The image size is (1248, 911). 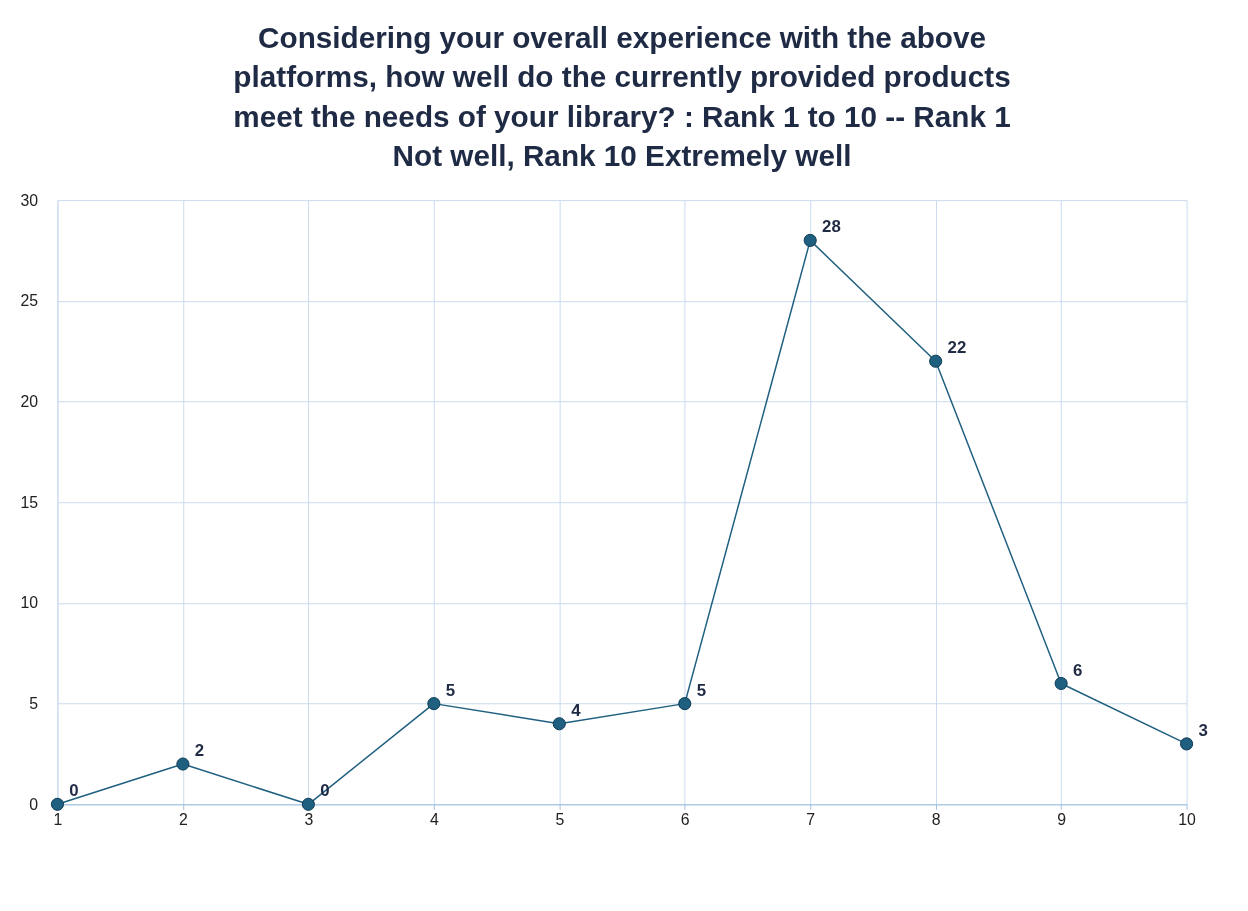 I want to click on x-tick-label: 10, so click(x=1187, y=819).